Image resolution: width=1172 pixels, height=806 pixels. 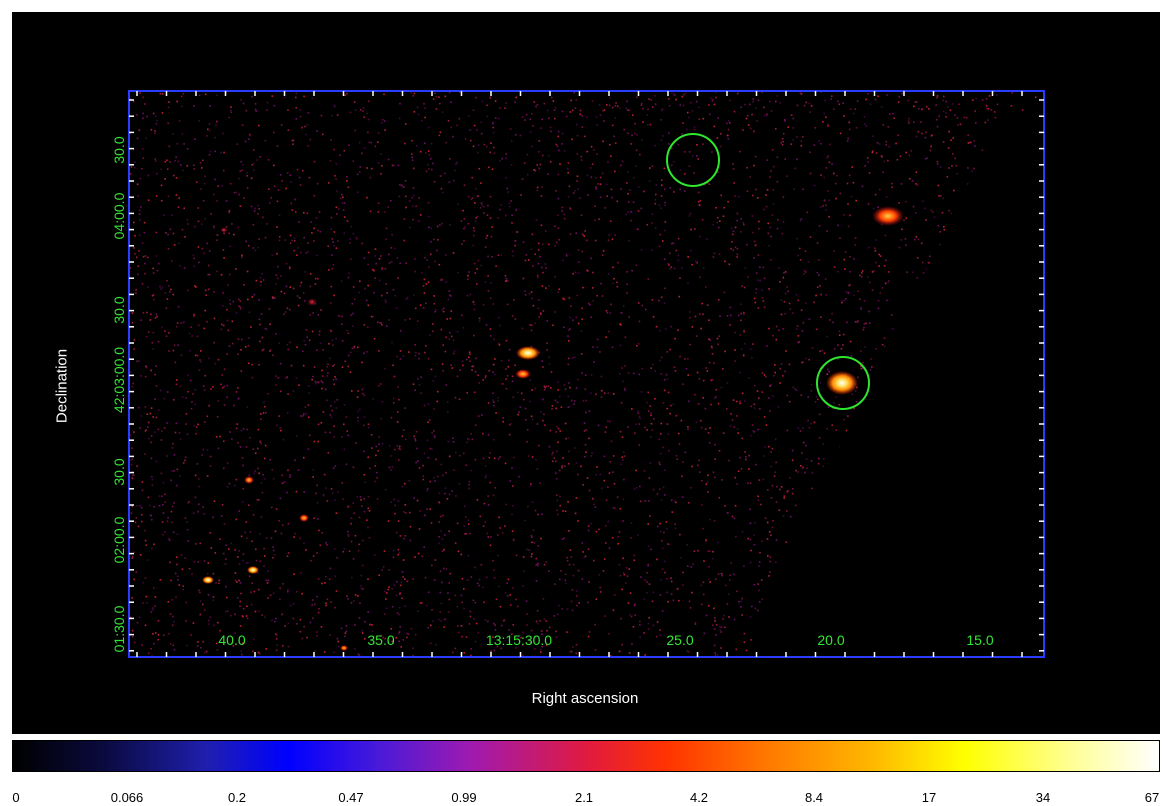 What do you see at coordinates (119, 216) in the screenshot?
I see `y-tick-label: 04:00.0` at bounding box center [119, 216].